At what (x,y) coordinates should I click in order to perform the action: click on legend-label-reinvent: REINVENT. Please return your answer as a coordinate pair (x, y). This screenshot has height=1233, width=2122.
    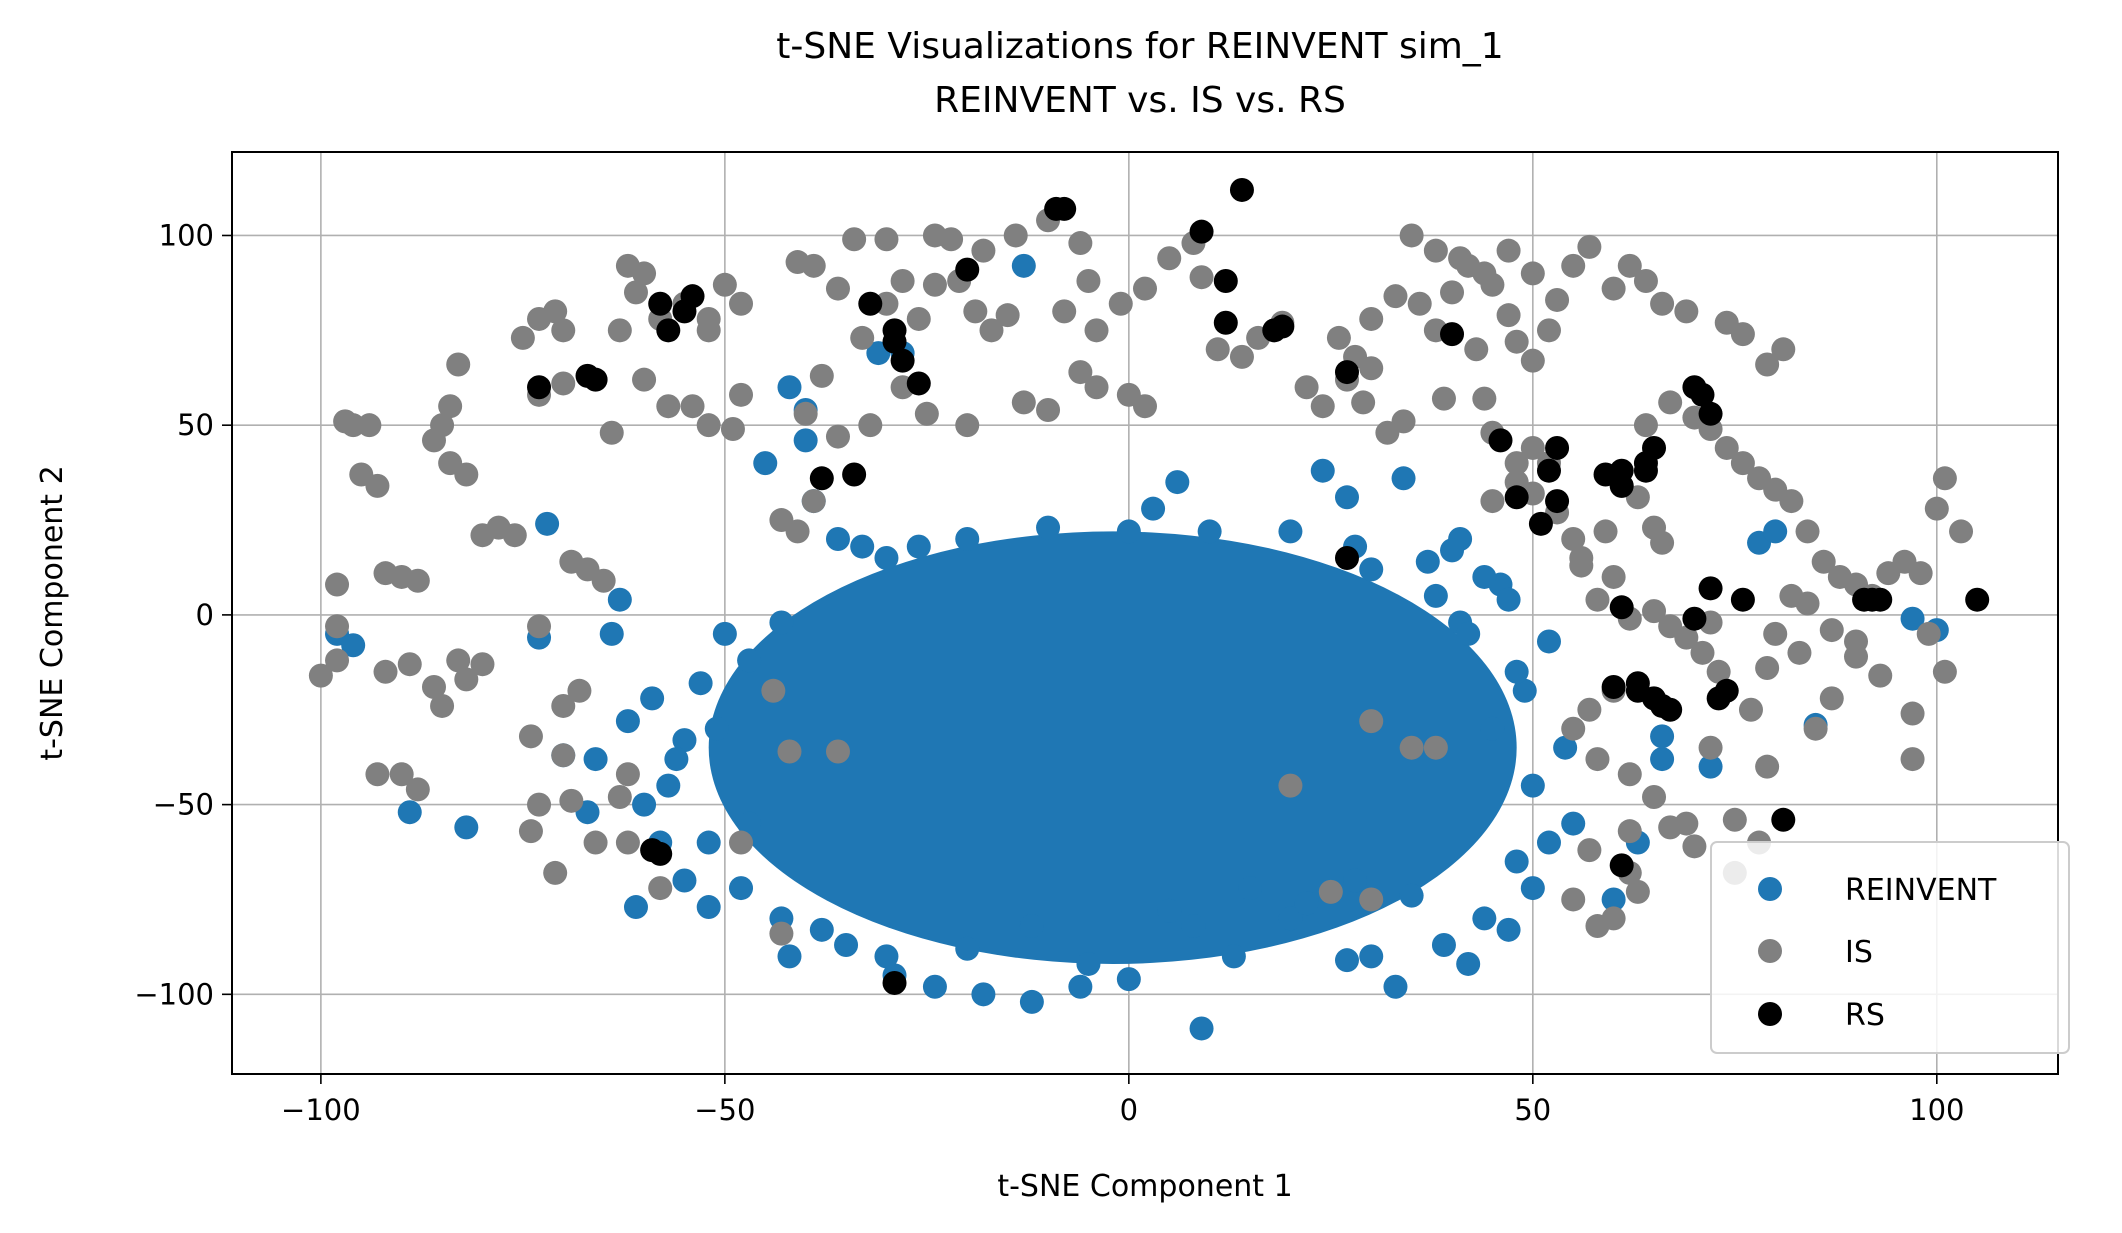
    Looking at the image, I should click on (1921, 890).